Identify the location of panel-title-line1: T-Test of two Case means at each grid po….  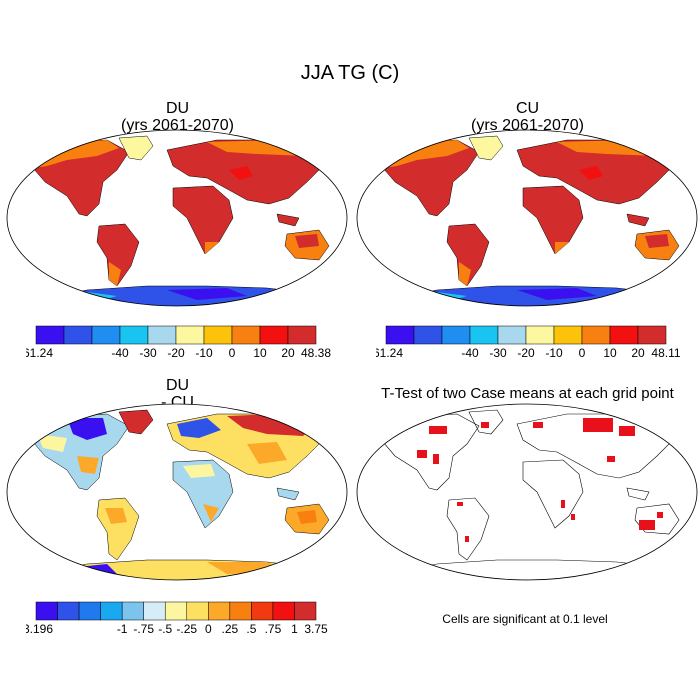
(527, 393).